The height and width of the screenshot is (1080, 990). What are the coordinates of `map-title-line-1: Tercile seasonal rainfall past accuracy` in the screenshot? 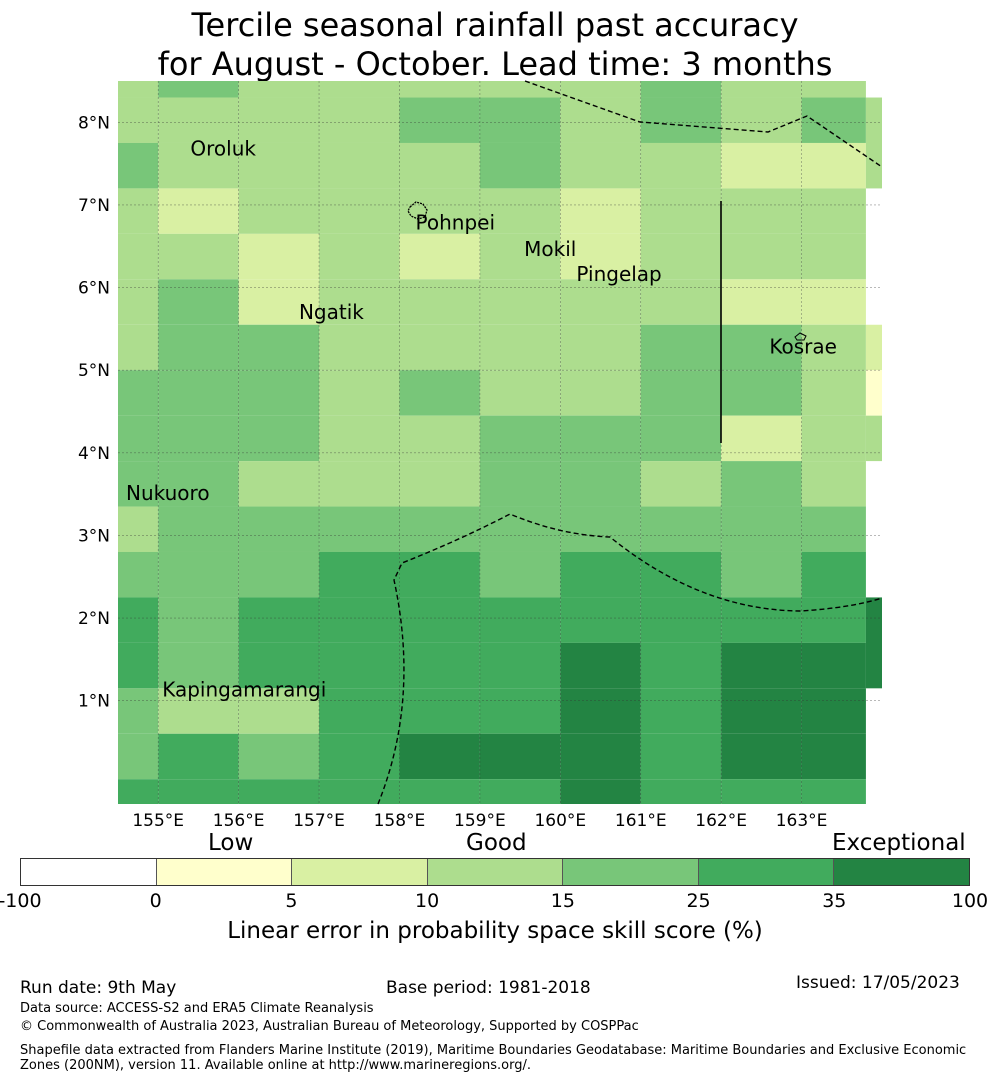 It's located at (495, 25).